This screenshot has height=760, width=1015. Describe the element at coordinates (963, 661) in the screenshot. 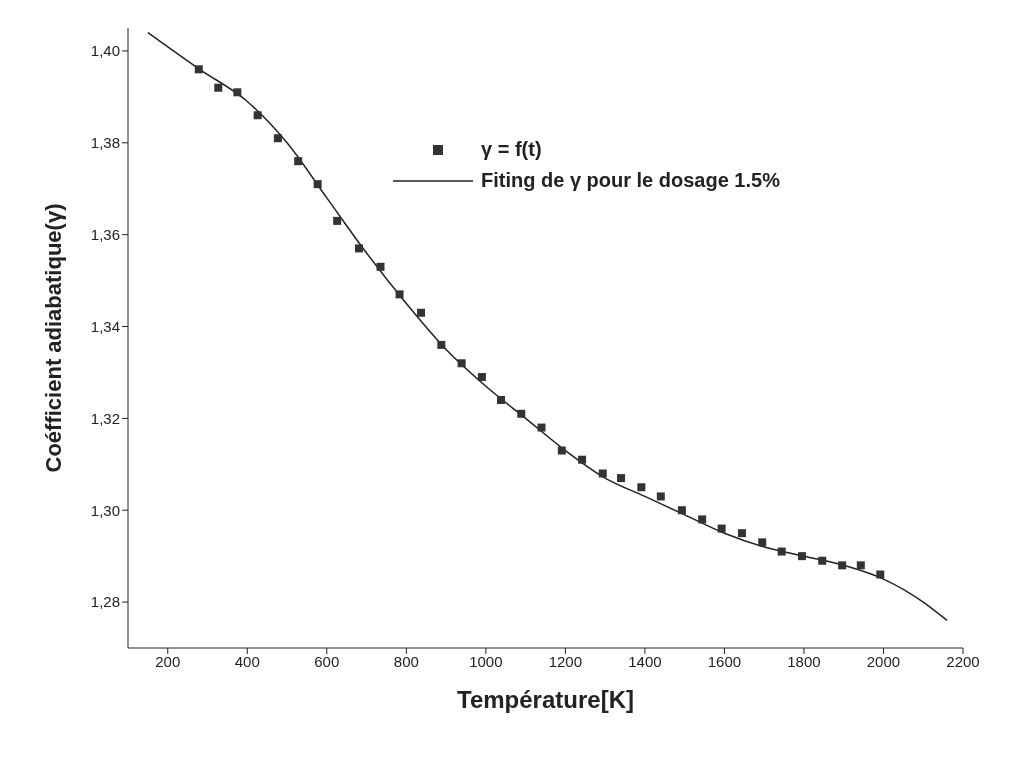

I see `x-tick-label: 2200` at that location.